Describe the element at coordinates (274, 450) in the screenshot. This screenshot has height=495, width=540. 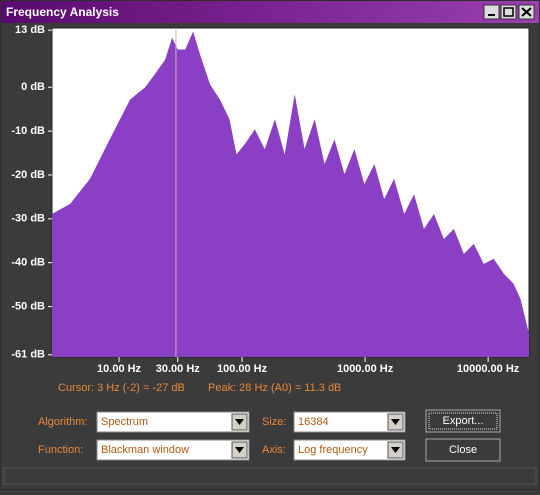
I see `label: Axis:` at that location.